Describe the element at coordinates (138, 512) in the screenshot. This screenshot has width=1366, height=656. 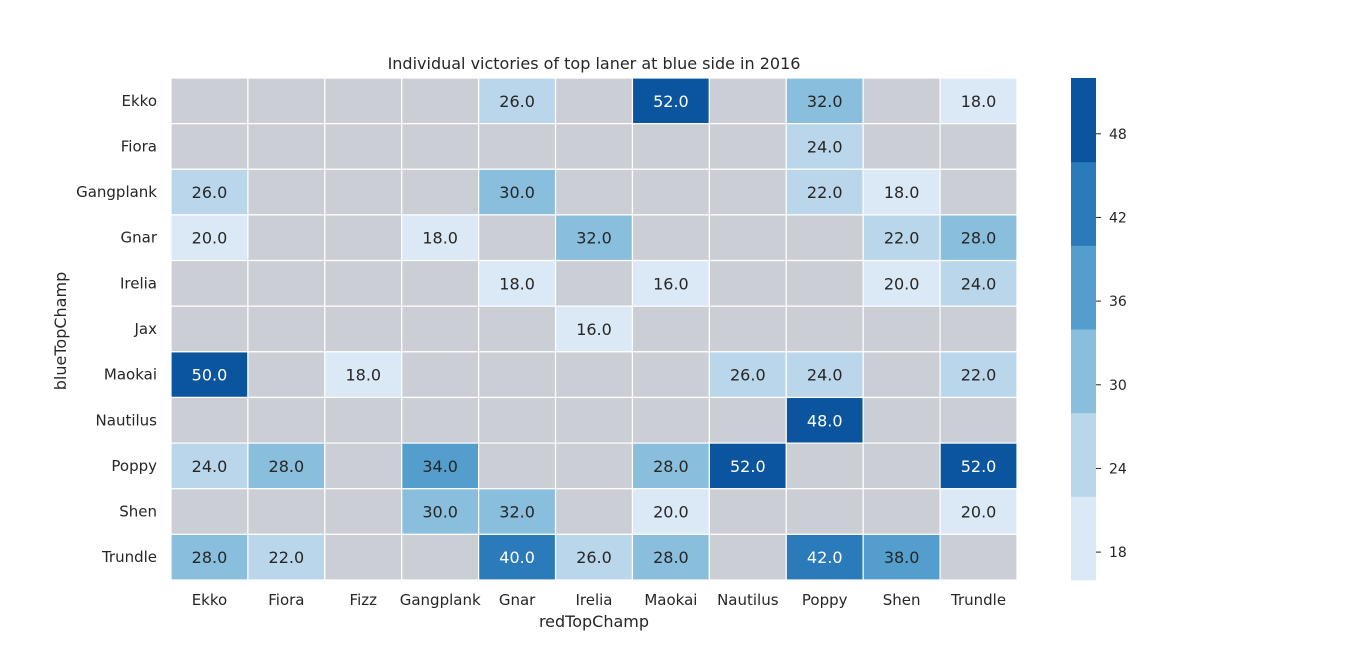
I see `y-tick-label: Shen` at that location.